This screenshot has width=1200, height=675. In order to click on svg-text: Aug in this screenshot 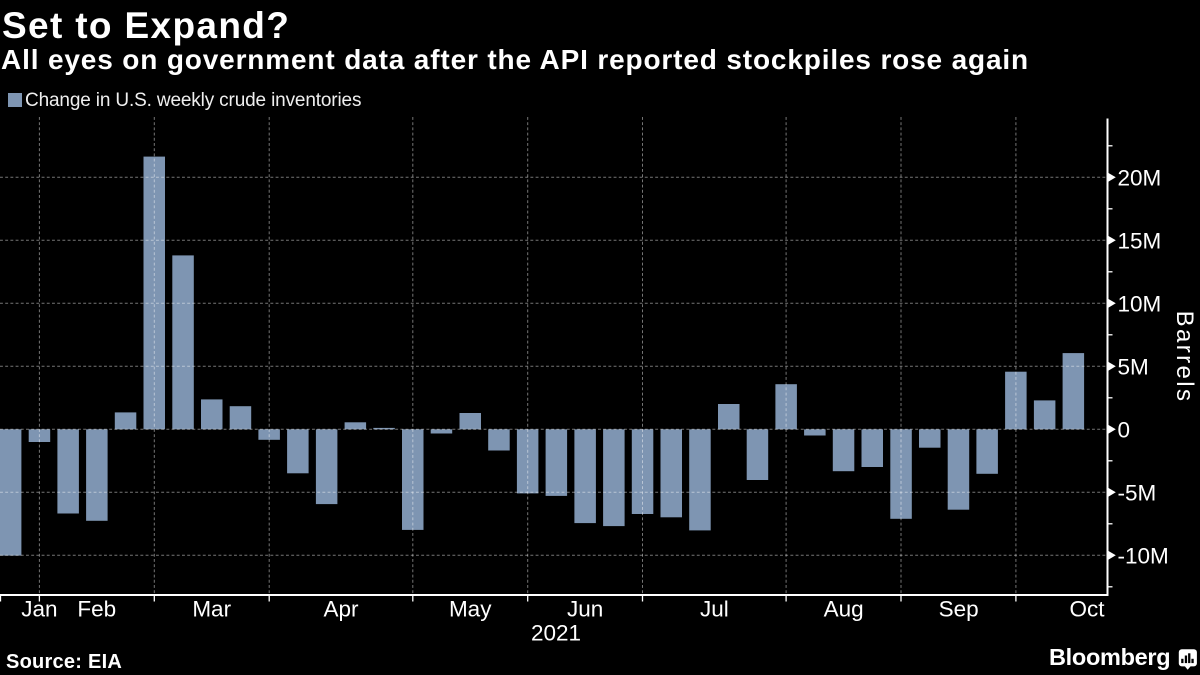, I will do `click(844, 609)`.